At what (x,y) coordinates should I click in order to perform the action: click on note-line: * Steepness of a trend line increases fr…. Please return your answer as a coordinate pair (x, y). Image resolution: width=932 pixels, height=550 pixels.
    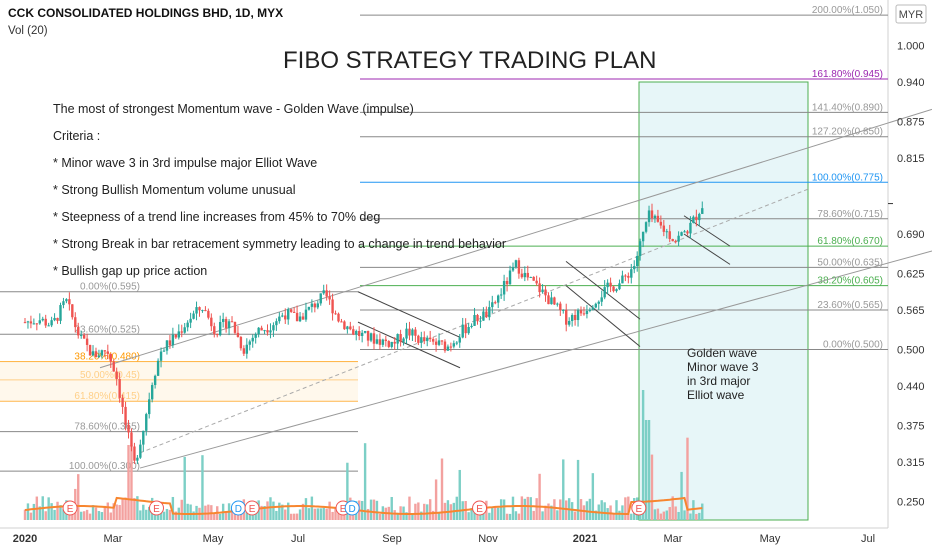
    Looking at the image, I should click on (216, 217).